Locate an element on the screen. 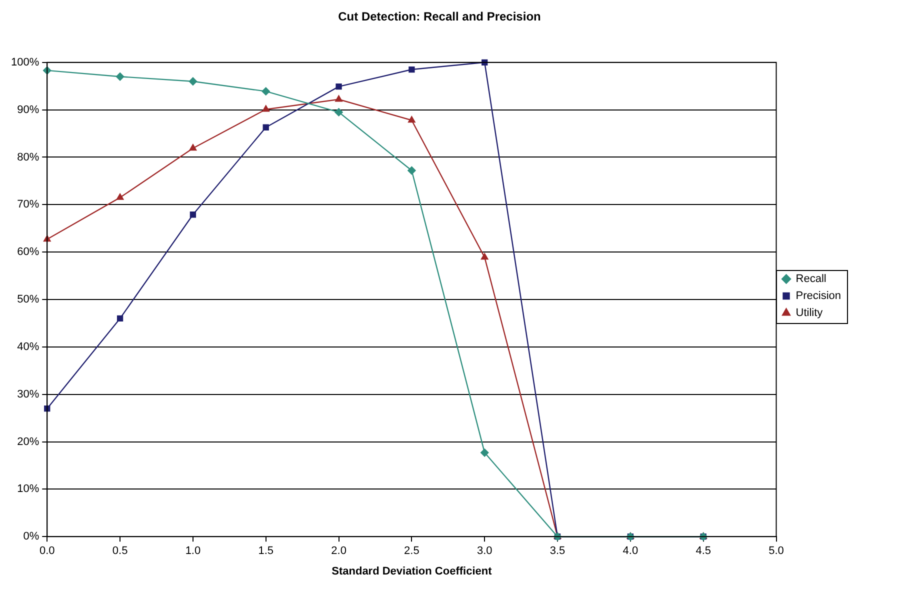  chart-title: Cut Detection: Recall and Precision is located at coordinates (439, 17).